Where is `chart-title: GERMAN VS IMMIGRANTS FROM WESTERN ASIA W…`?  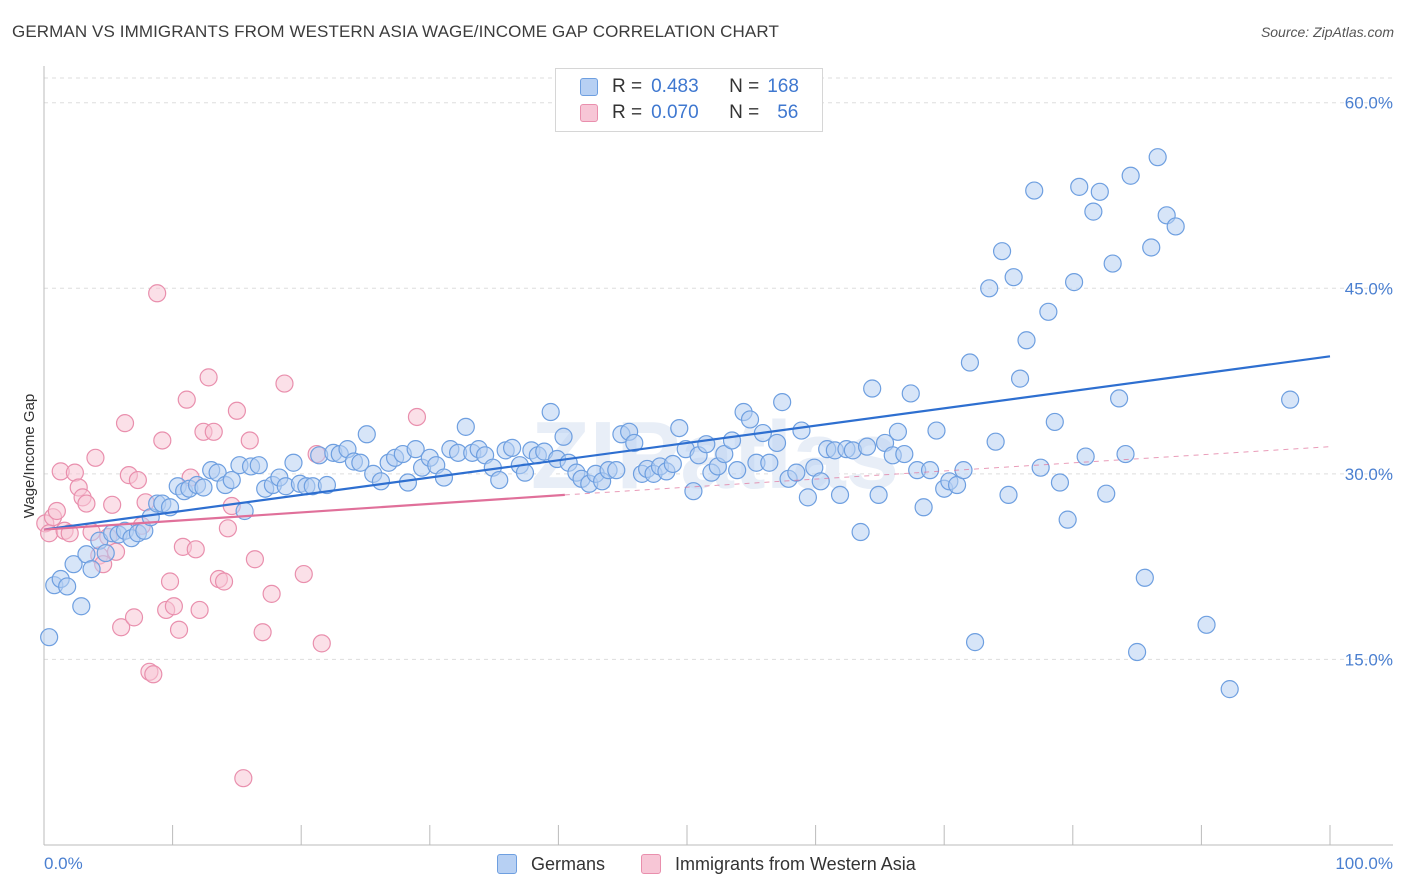
chart-title: GERMAN VS IMMIGRANTS FROM WESTERN ASIA W… is located at coordinates (395, 31).